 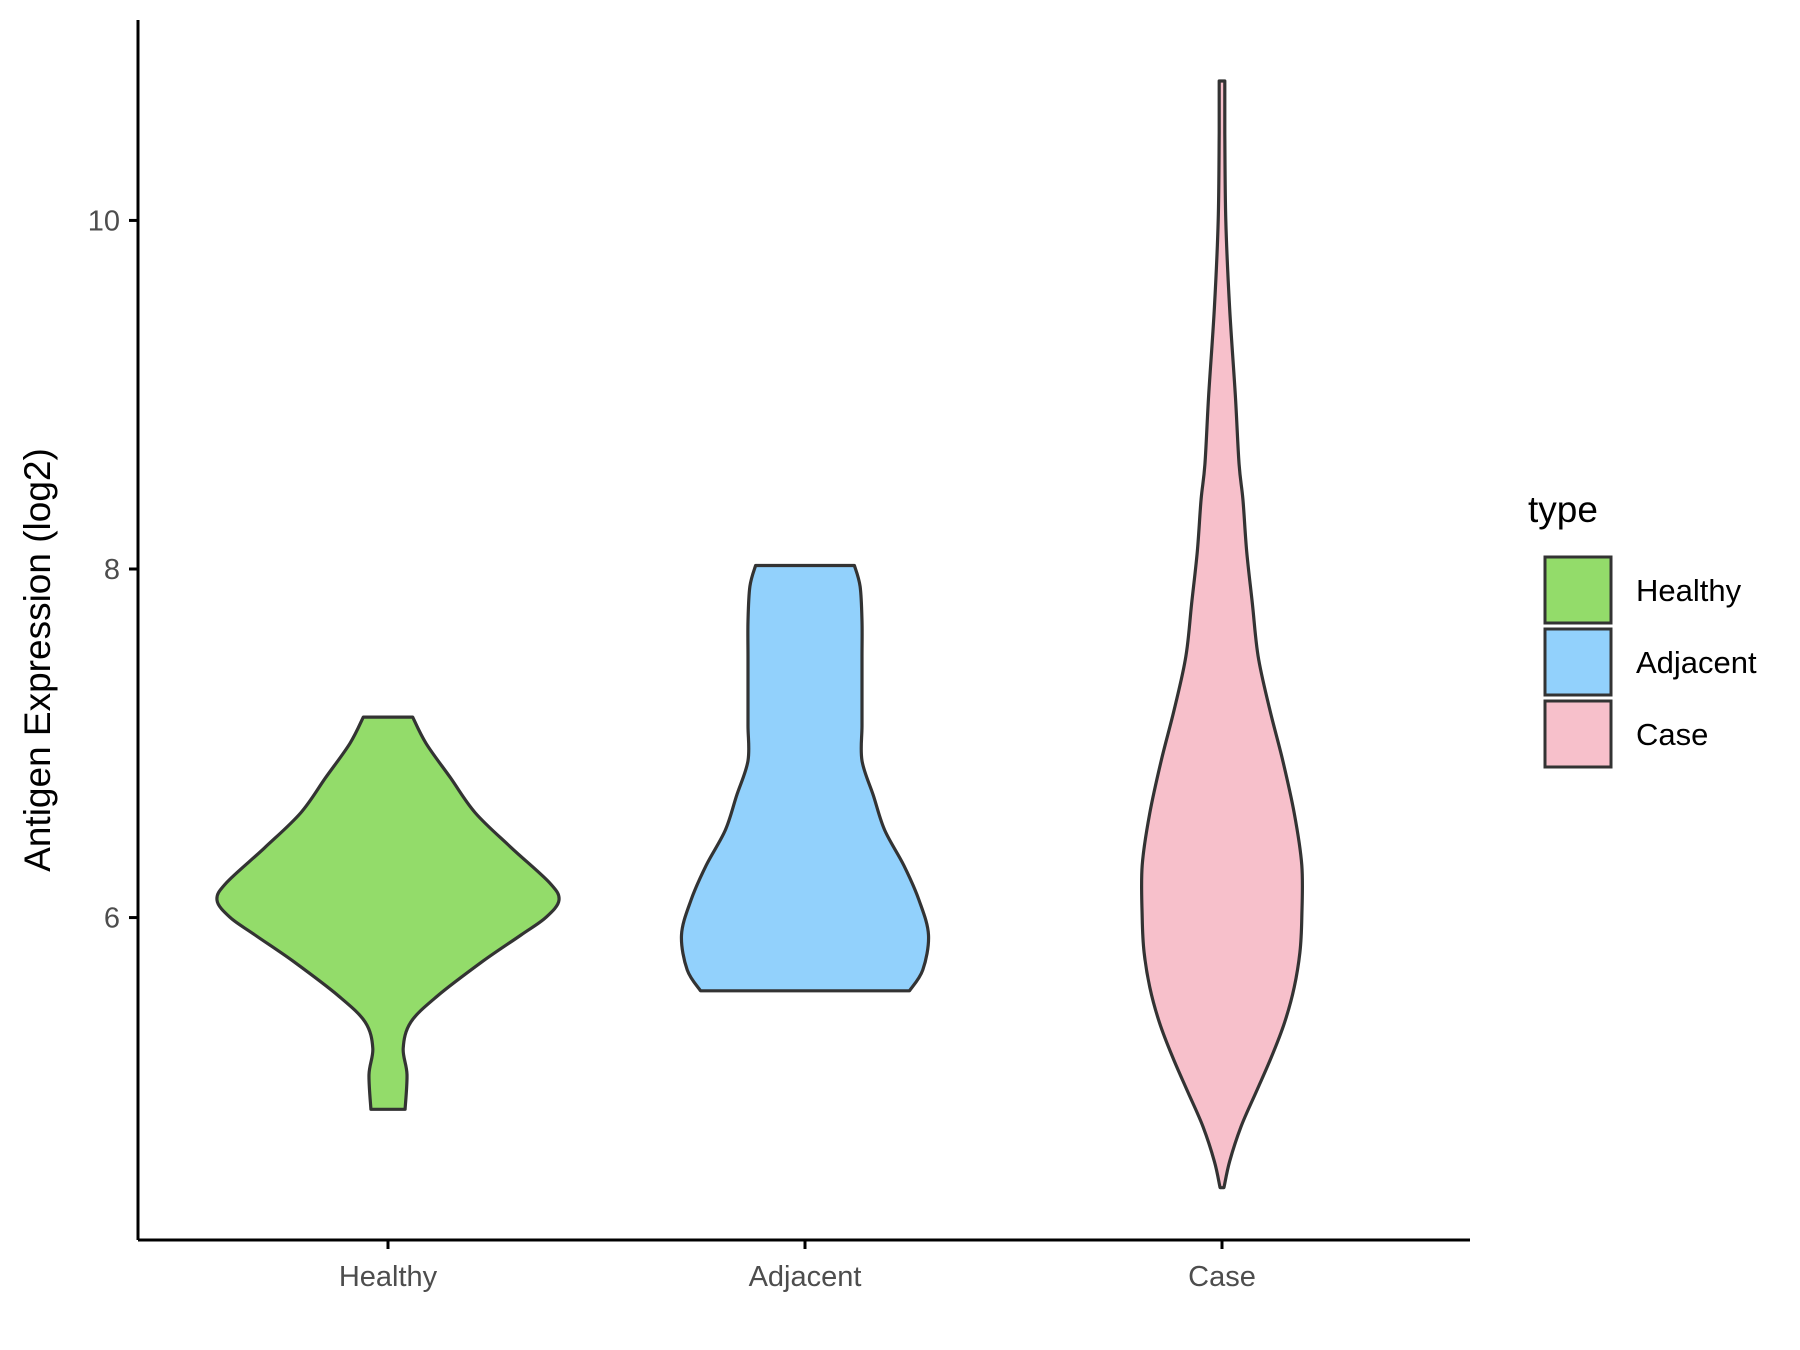 What do you see at coordinates (1222, 634) in the screenshot?
I see `violin-case` at bounding box center [1222, 634].